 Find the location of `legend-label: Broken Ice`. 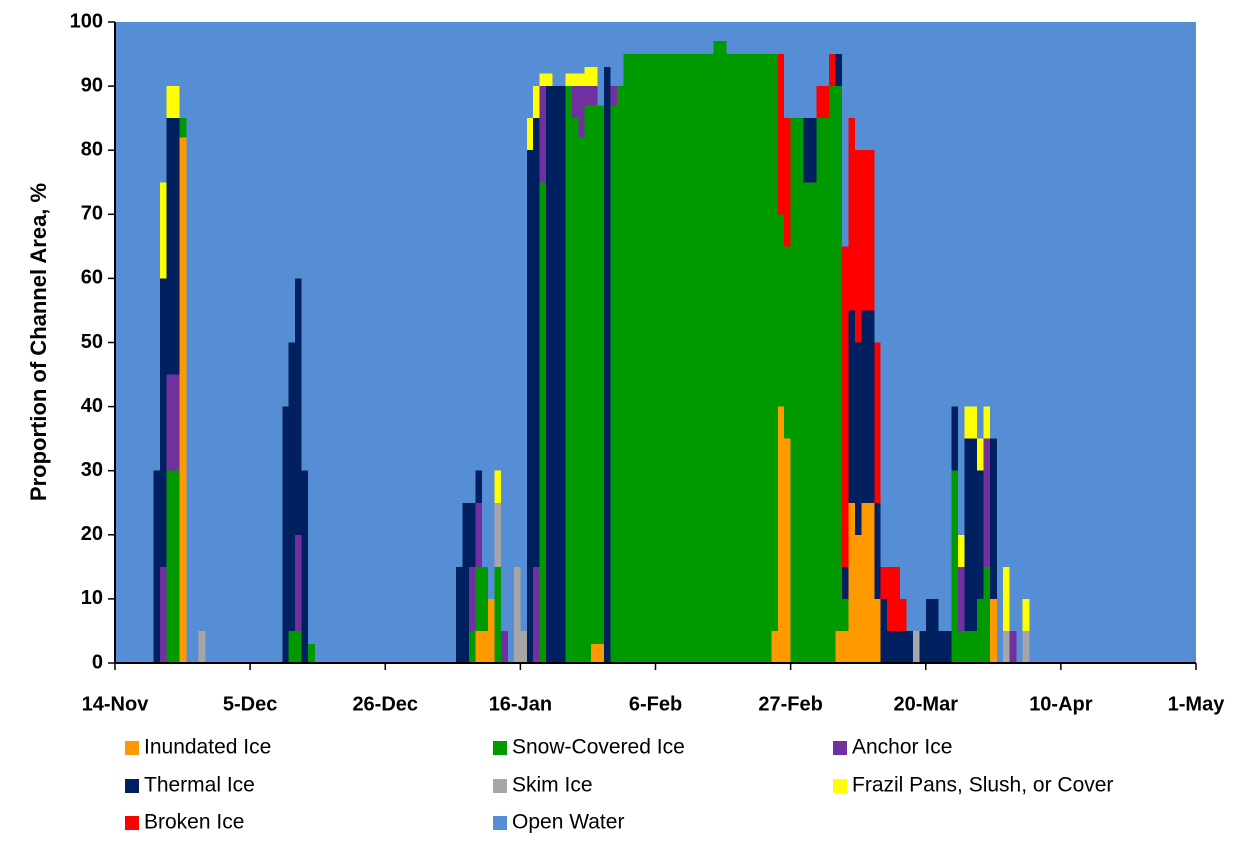

legend-label: Broken Ice is located at coordinates (194, 822).